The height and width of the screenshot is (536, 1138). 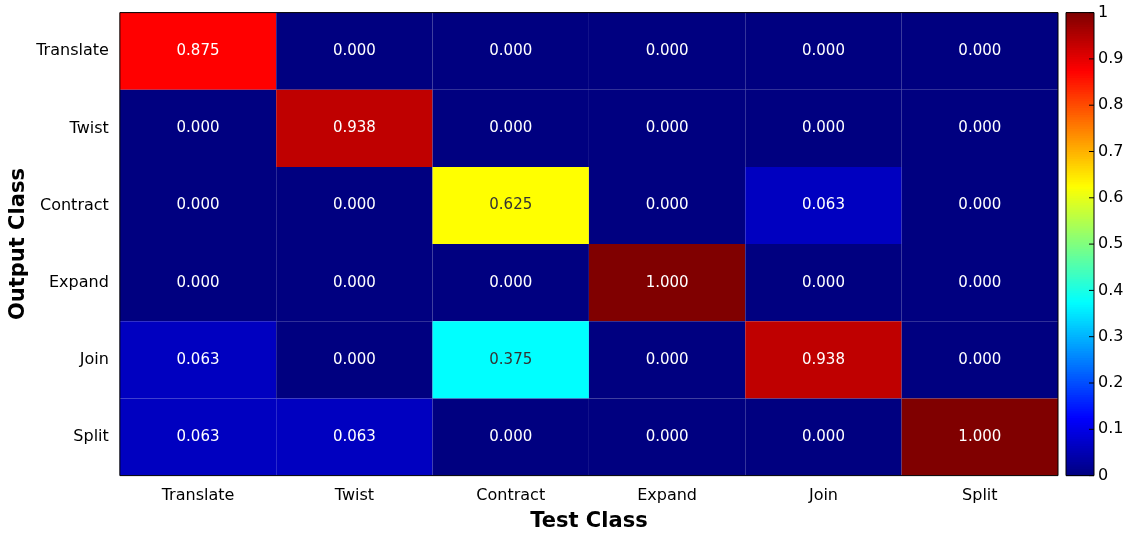 What do you see at coordinates (1111, 428) in the screenshot?
I see `color-bar-label: 0.1` at bounding box center [1111, 428].